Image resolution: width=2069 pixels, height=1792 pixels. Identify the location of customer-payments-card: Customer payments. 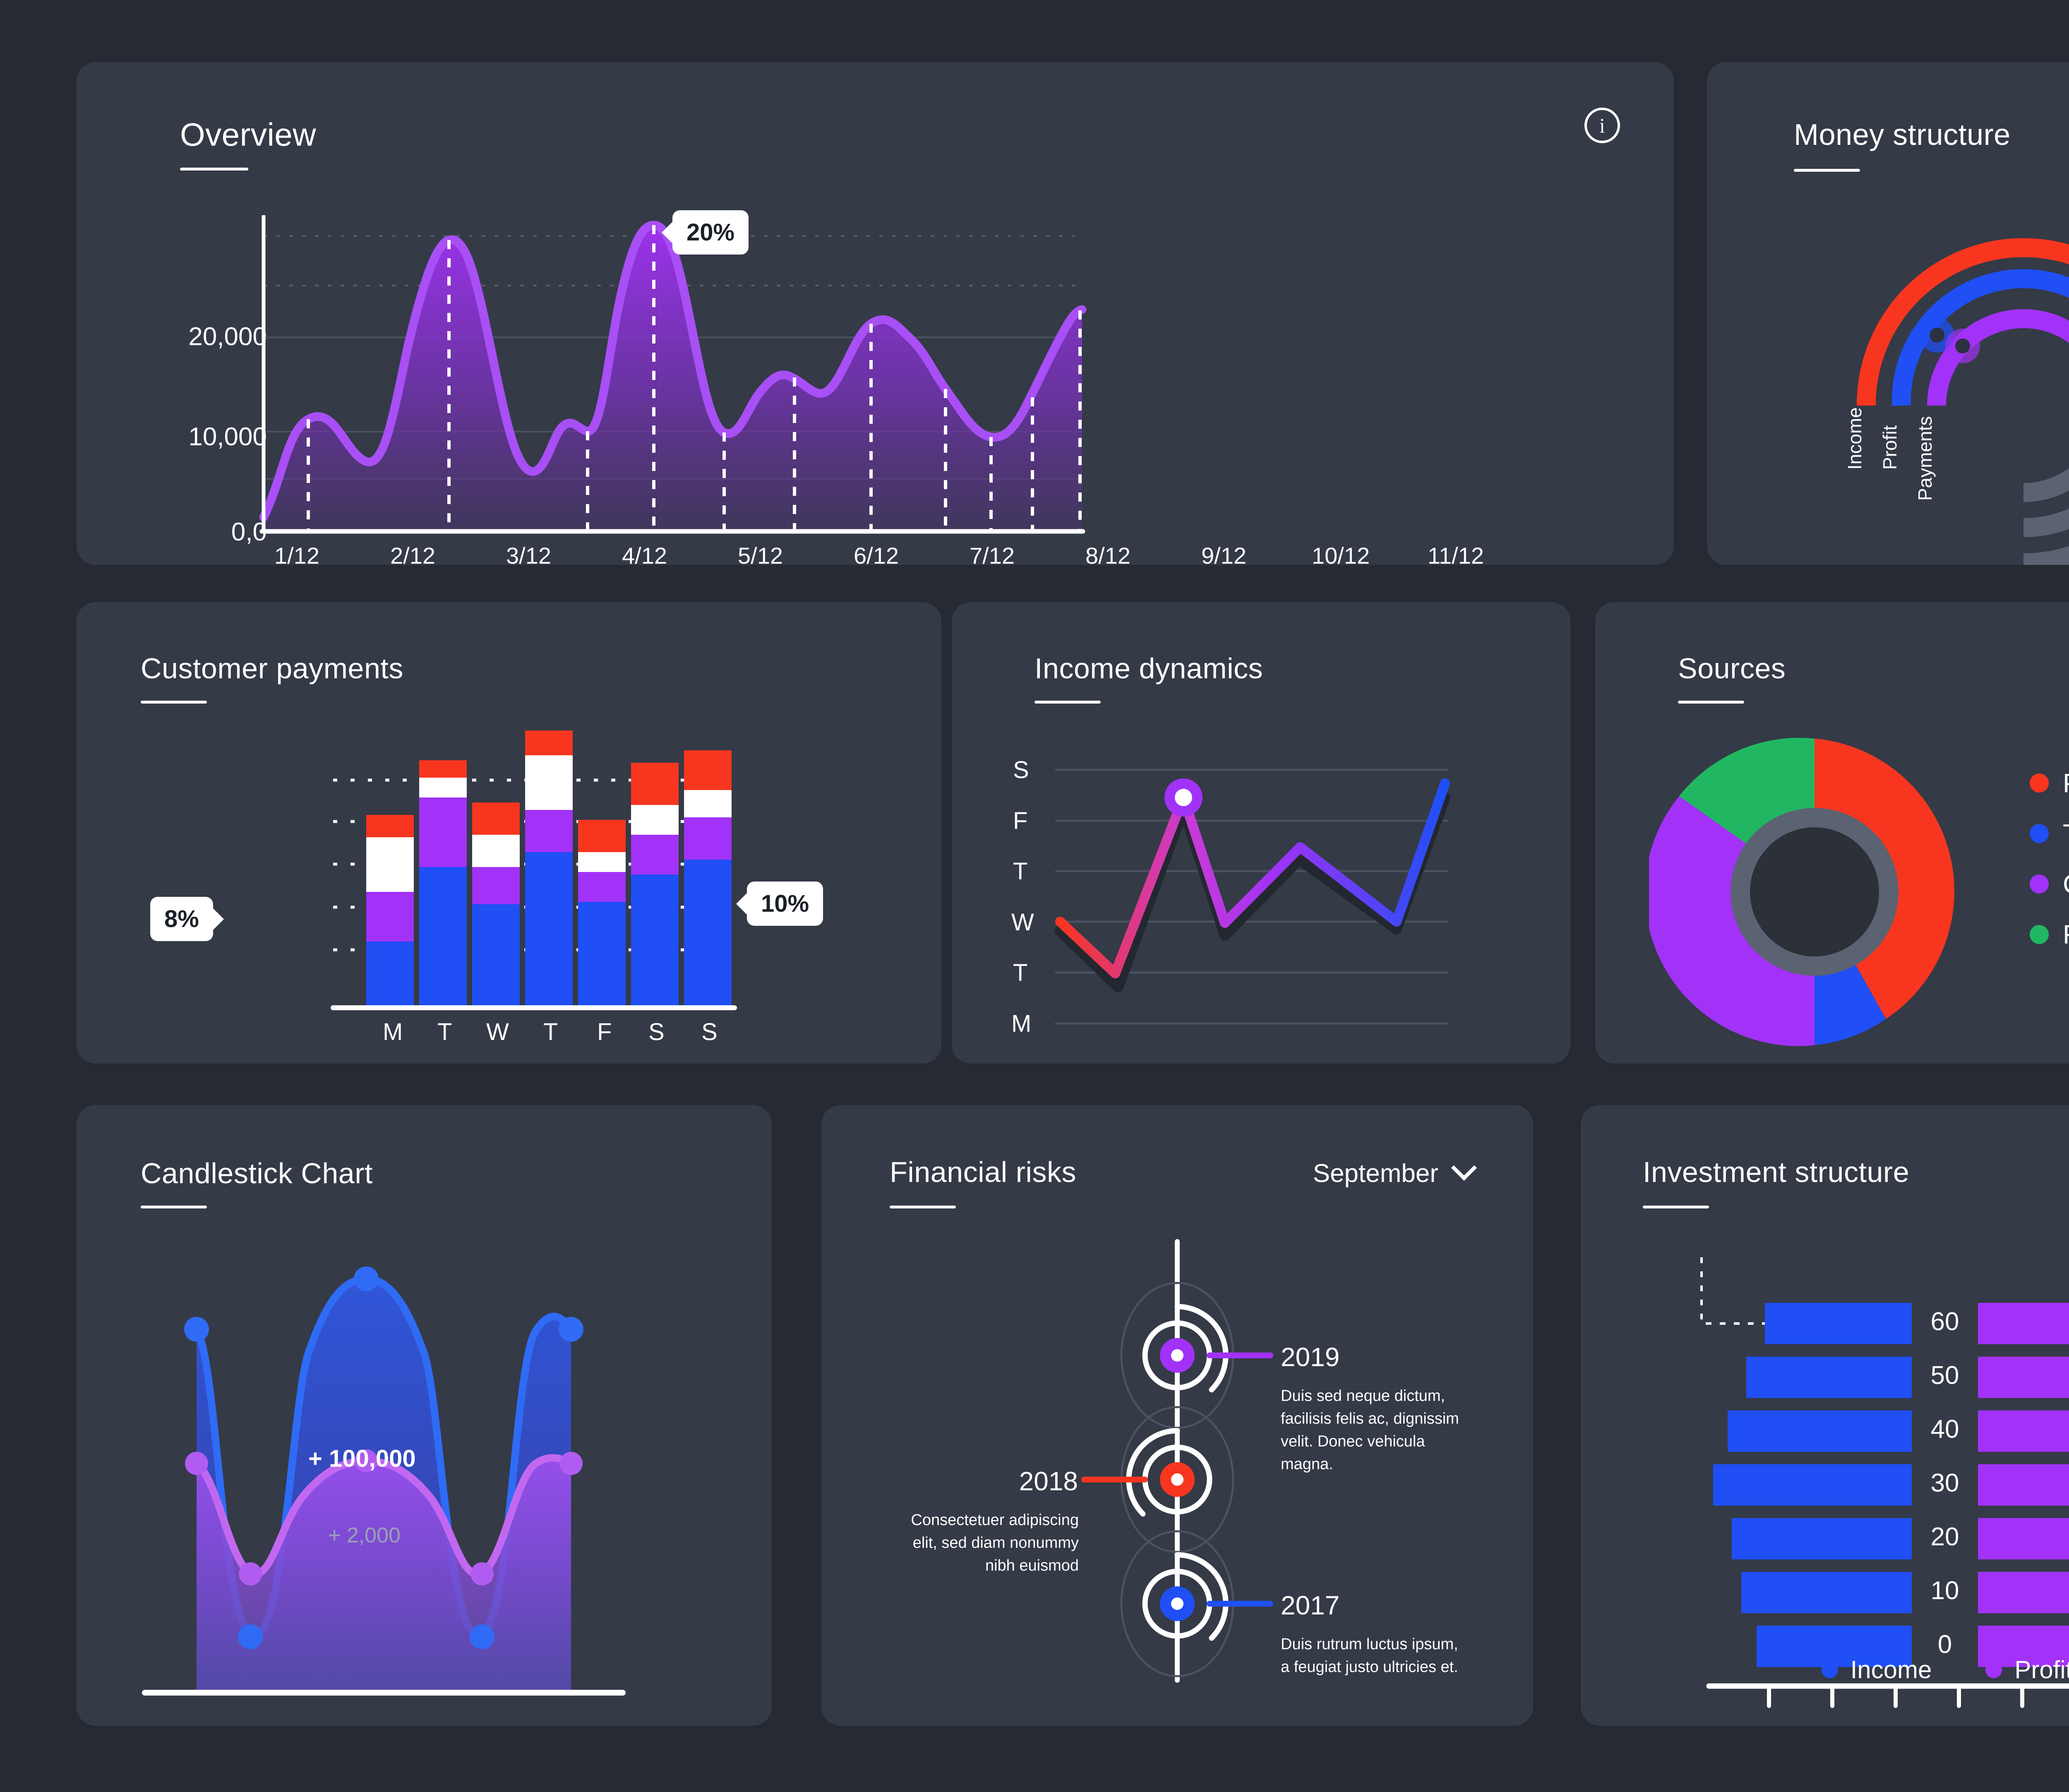
(509, 833).